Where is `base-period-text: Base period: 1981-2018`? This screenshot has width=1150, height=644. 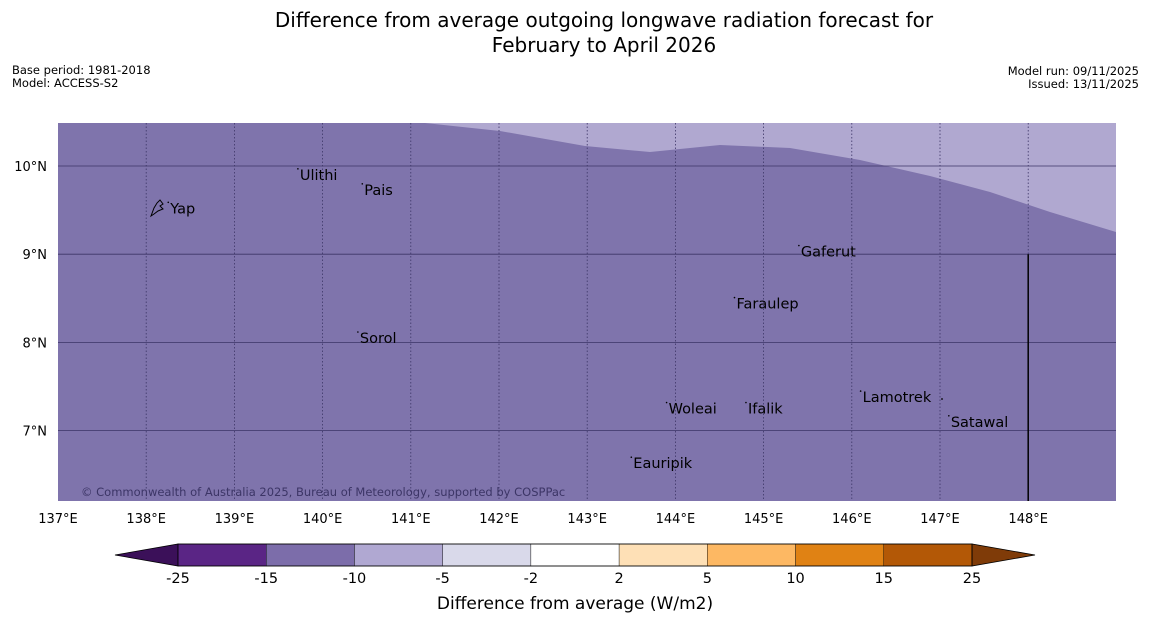
base-period-text: Base period: 1981-2018 is located at coordinates (81, 70).